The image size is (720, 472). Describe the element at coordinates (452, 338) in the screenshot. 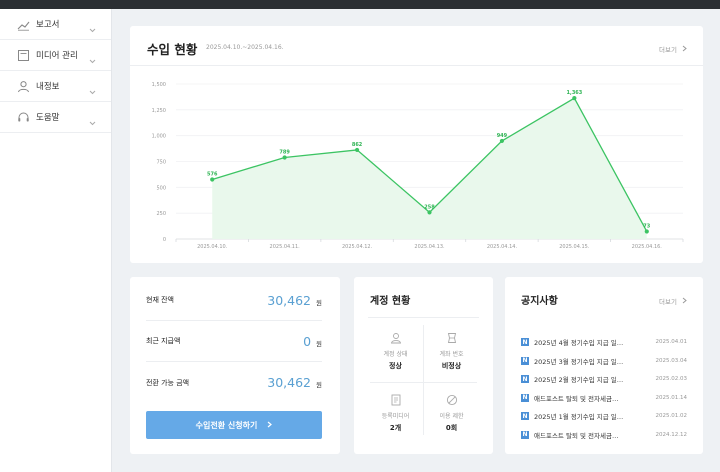

I see `card-icon` at that location.